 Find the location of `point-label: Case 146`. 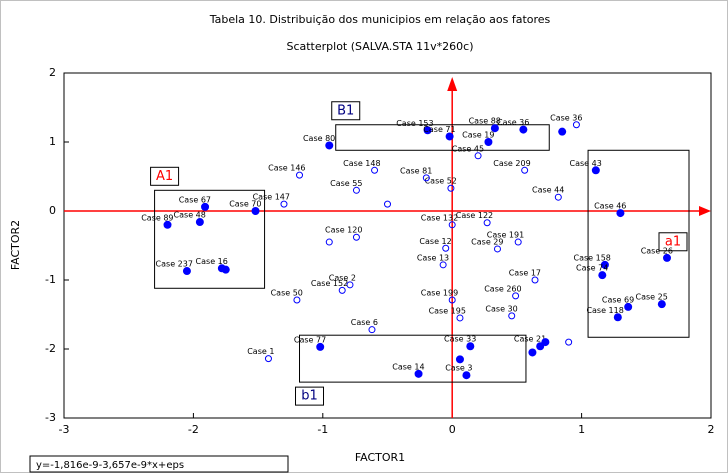

point-label: Case 146 is located at coordinates (286, 168).